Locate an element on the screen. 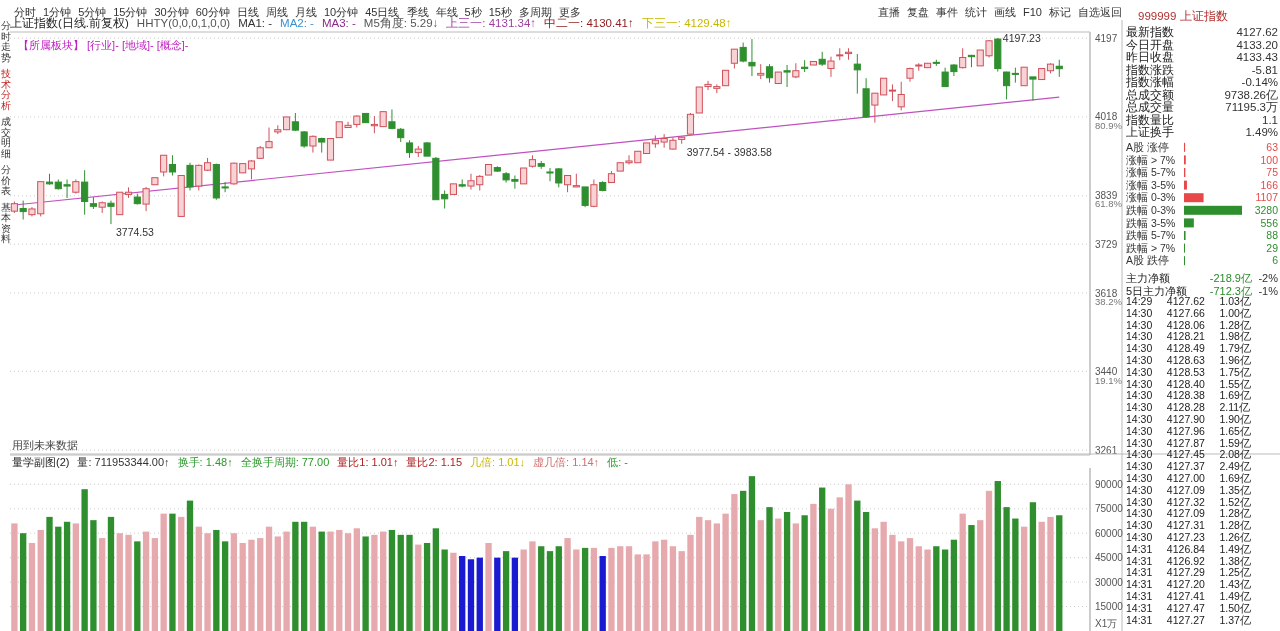 This screenshot has height=631, width=1280. annotation: 分时走势 is located at coordinates (5, 41).